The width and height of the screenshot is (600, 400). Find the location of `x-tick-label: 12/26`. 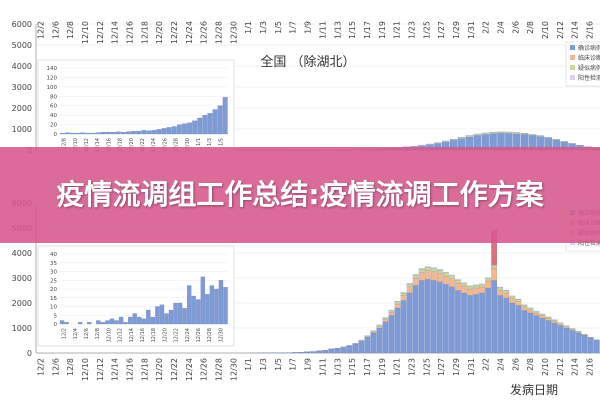

x-tick-label: 12/26 is located at coordinates (204, 32).